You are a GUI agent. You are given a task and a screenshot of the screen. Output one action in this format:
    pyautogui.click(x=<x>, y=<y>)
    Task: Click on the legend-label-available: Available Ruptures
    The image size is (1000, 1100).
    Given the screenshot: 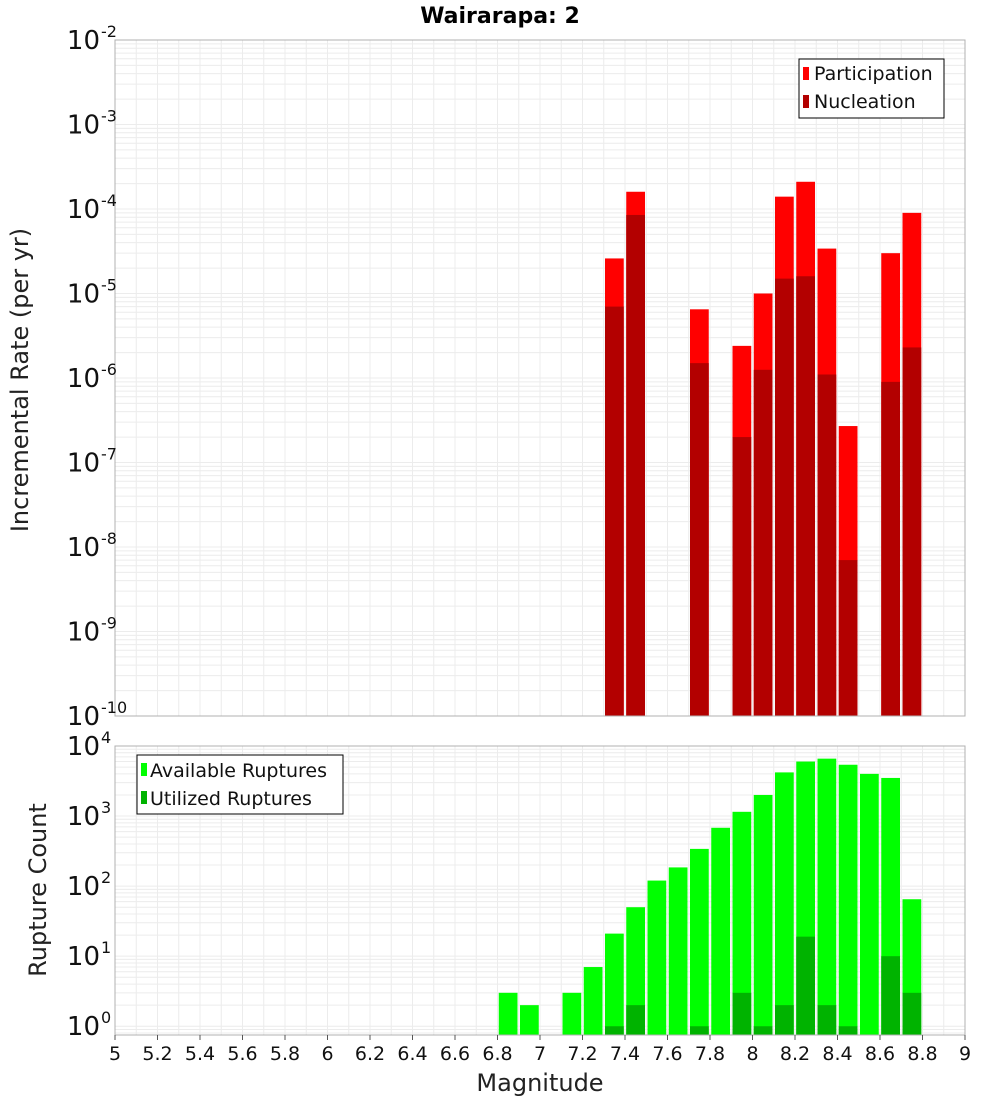 What is the action you would take?
    pyautogui.click(x=238, y=771)
    